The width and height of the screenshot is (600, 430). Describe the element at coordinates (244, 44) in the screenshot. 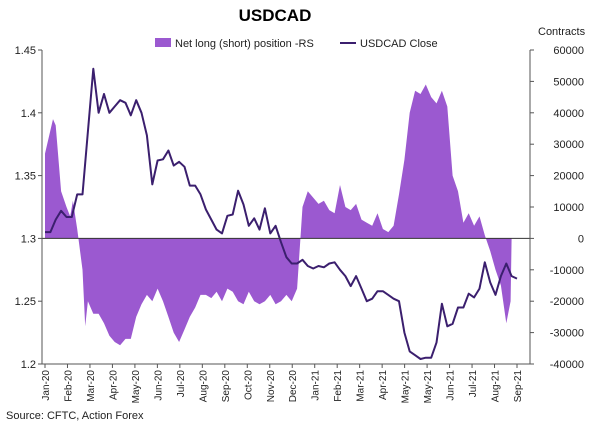

I see `legend-area-label: Net long (short) position -RS` at that location.